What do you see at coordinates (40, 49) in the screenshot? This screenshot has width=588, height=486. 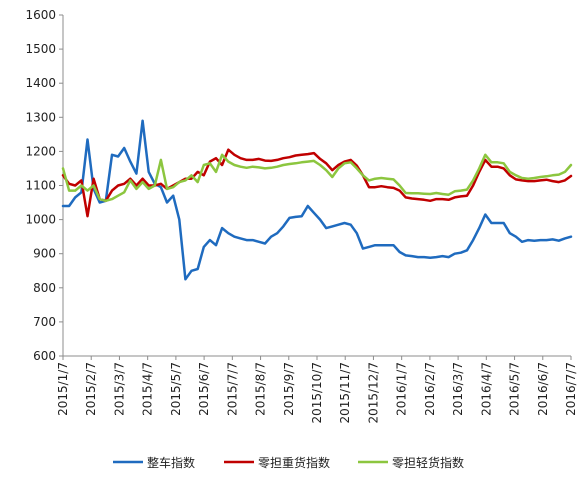 I see `y-tick-label: 1500` at bounding box center [40, 49].